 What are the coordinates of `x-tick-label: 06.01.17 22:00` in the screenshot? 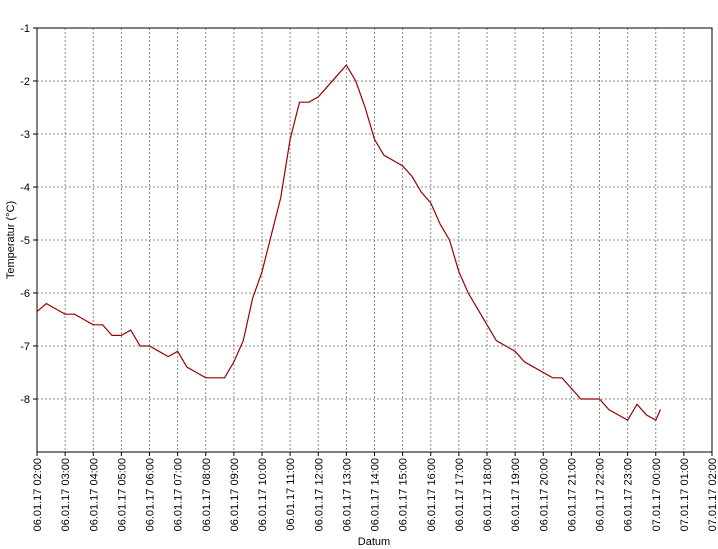 It's located at (601, 494).